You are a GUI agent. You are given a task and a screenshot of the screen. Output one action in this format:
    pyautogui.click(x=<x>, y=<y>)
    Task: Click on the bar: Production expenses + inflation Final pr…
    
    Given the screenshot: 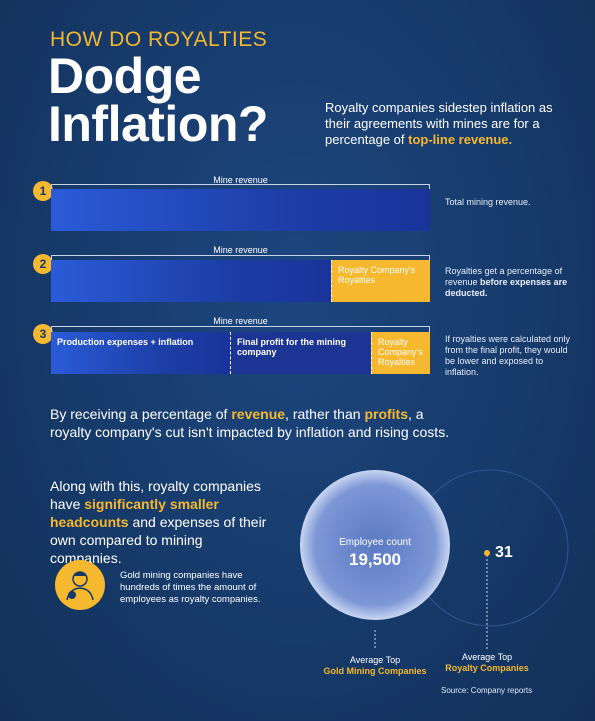 What is the action you would take?
    pyautogui.click(x=240, y=353)
    